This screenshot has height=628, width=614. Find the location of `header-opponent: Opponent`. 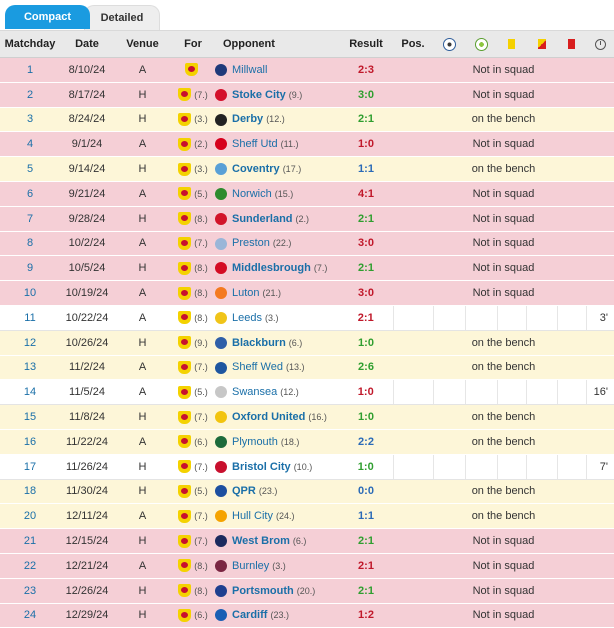

header-opponent: Opponent is located at coordinates (277, 44).